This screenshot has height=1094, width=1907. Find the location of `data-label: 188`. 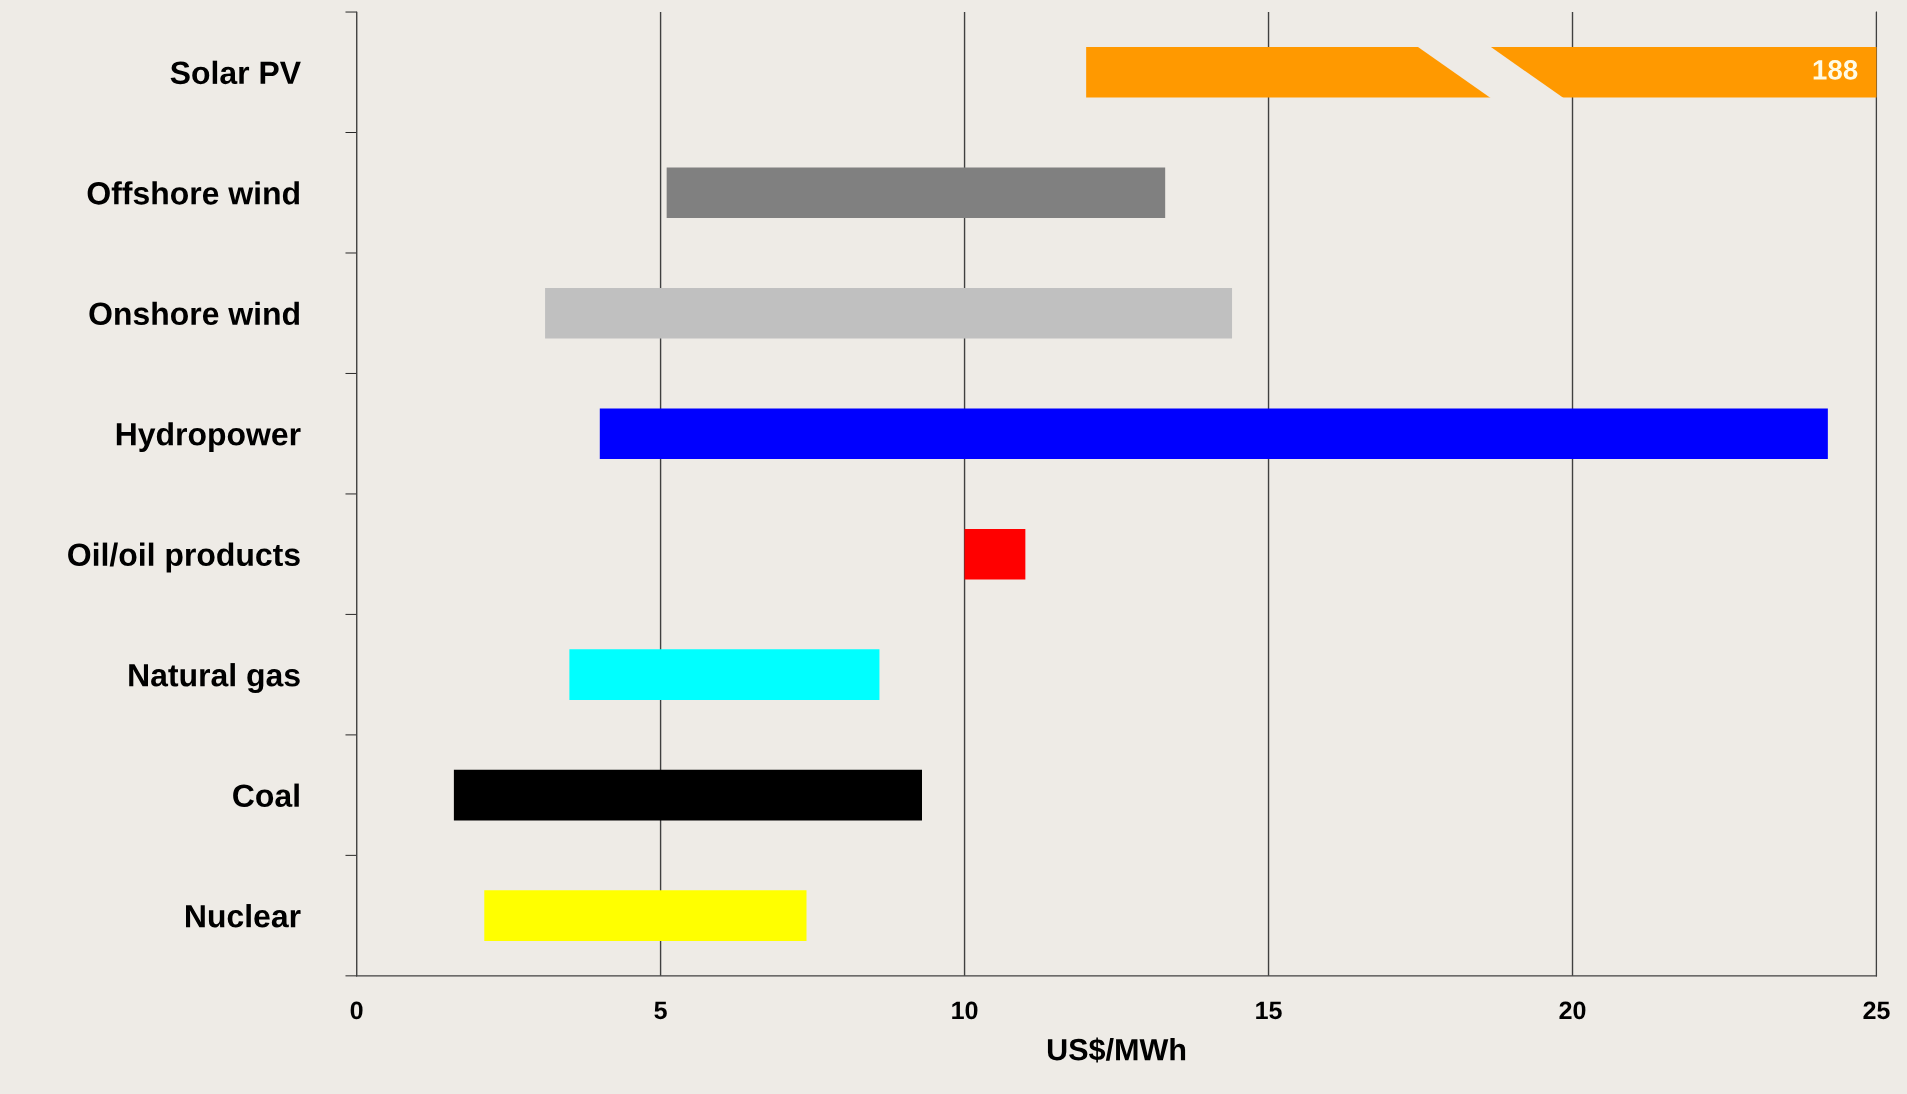

data-label: 188 is located at coordinates (1835, 70).